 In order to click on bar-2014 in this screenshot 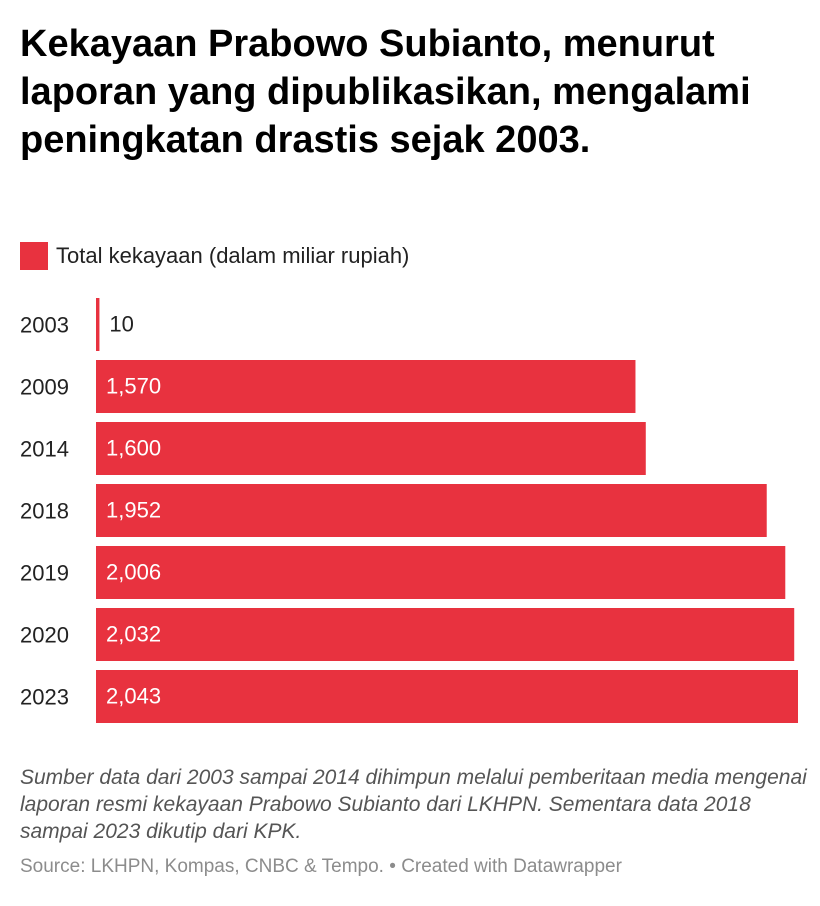, I will do `click(371, 448)`.